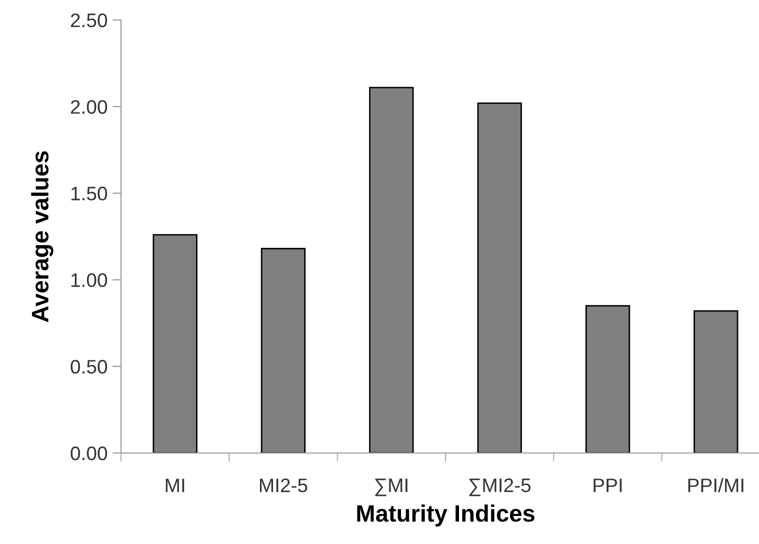 This screenshot has height=544, width=759. I want to click on y-tick-label: 0.50, so click(89, 367).